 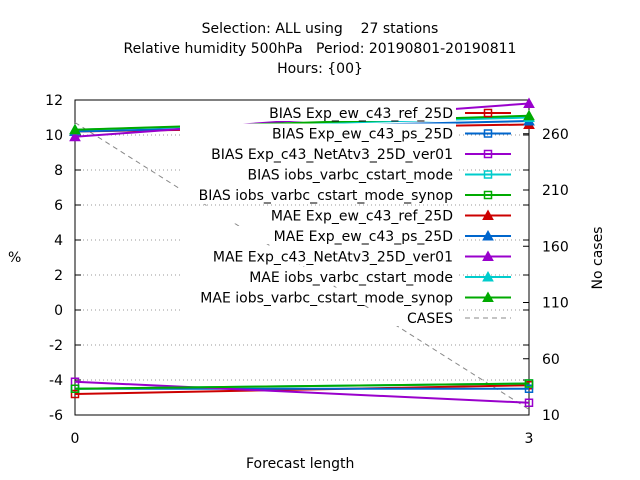 I want to click on legend-label-2: BIAS Exp_c43_NetAtv3_25D_ver01, so click(x=332, y=155).